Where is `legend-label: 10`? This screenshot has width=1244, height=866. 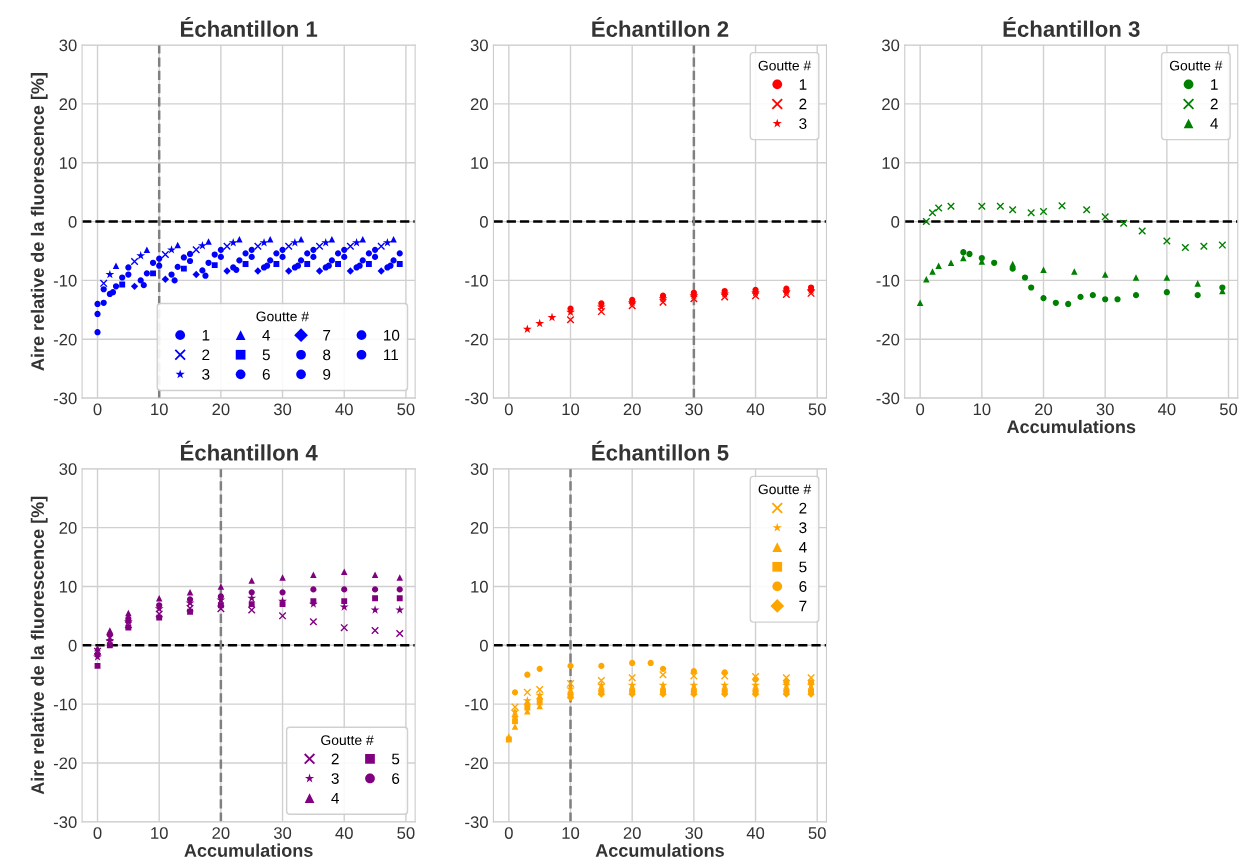
legend-label: 10 is located at coordinates (392, 335).